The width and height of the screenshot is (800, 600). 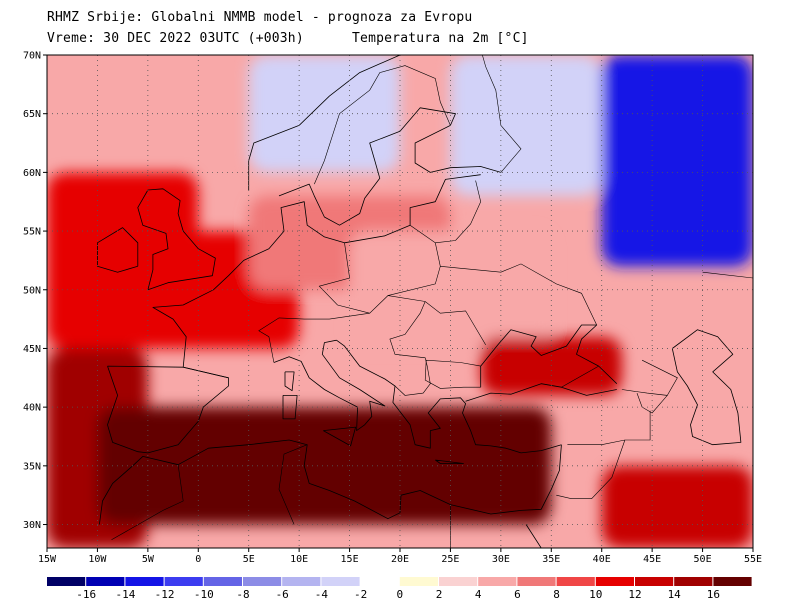 I want to click on colorbar-label: 12, so click(x=634, y=594).